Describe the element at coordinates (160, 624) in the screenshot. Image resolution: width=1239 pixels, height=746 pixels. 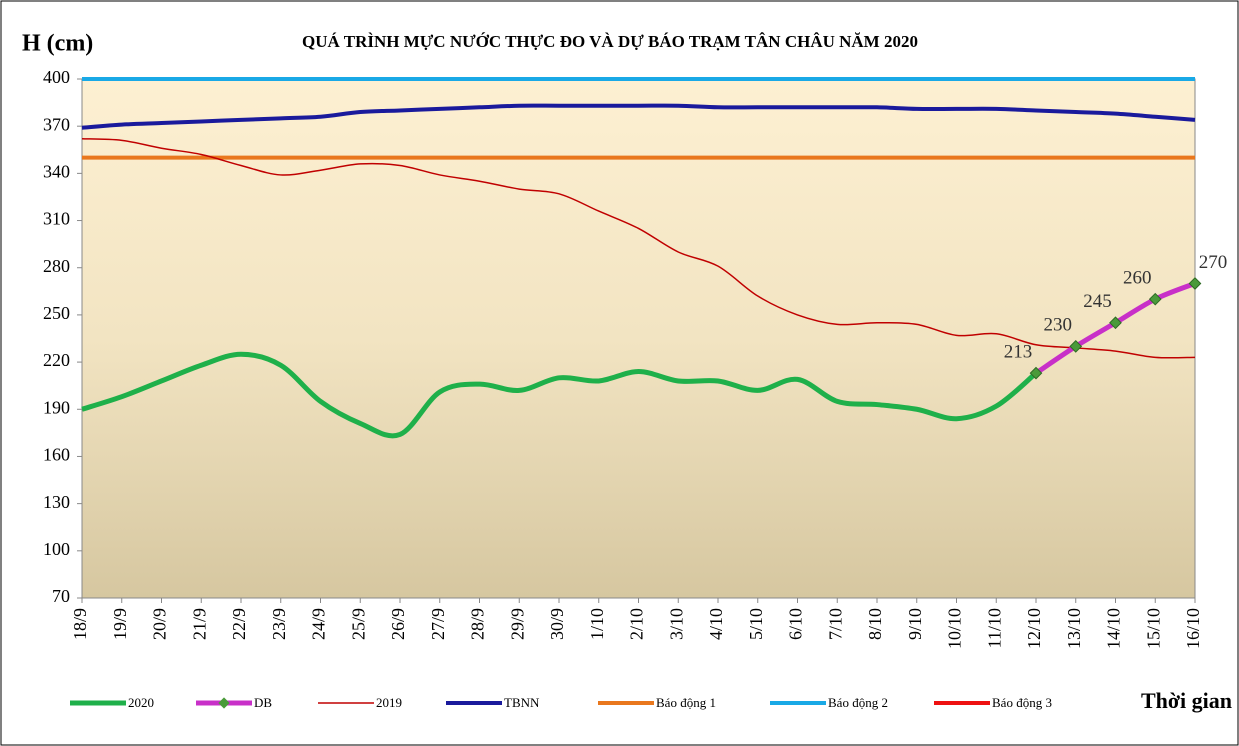
I see `x-tick-label: 20/9` at that location.